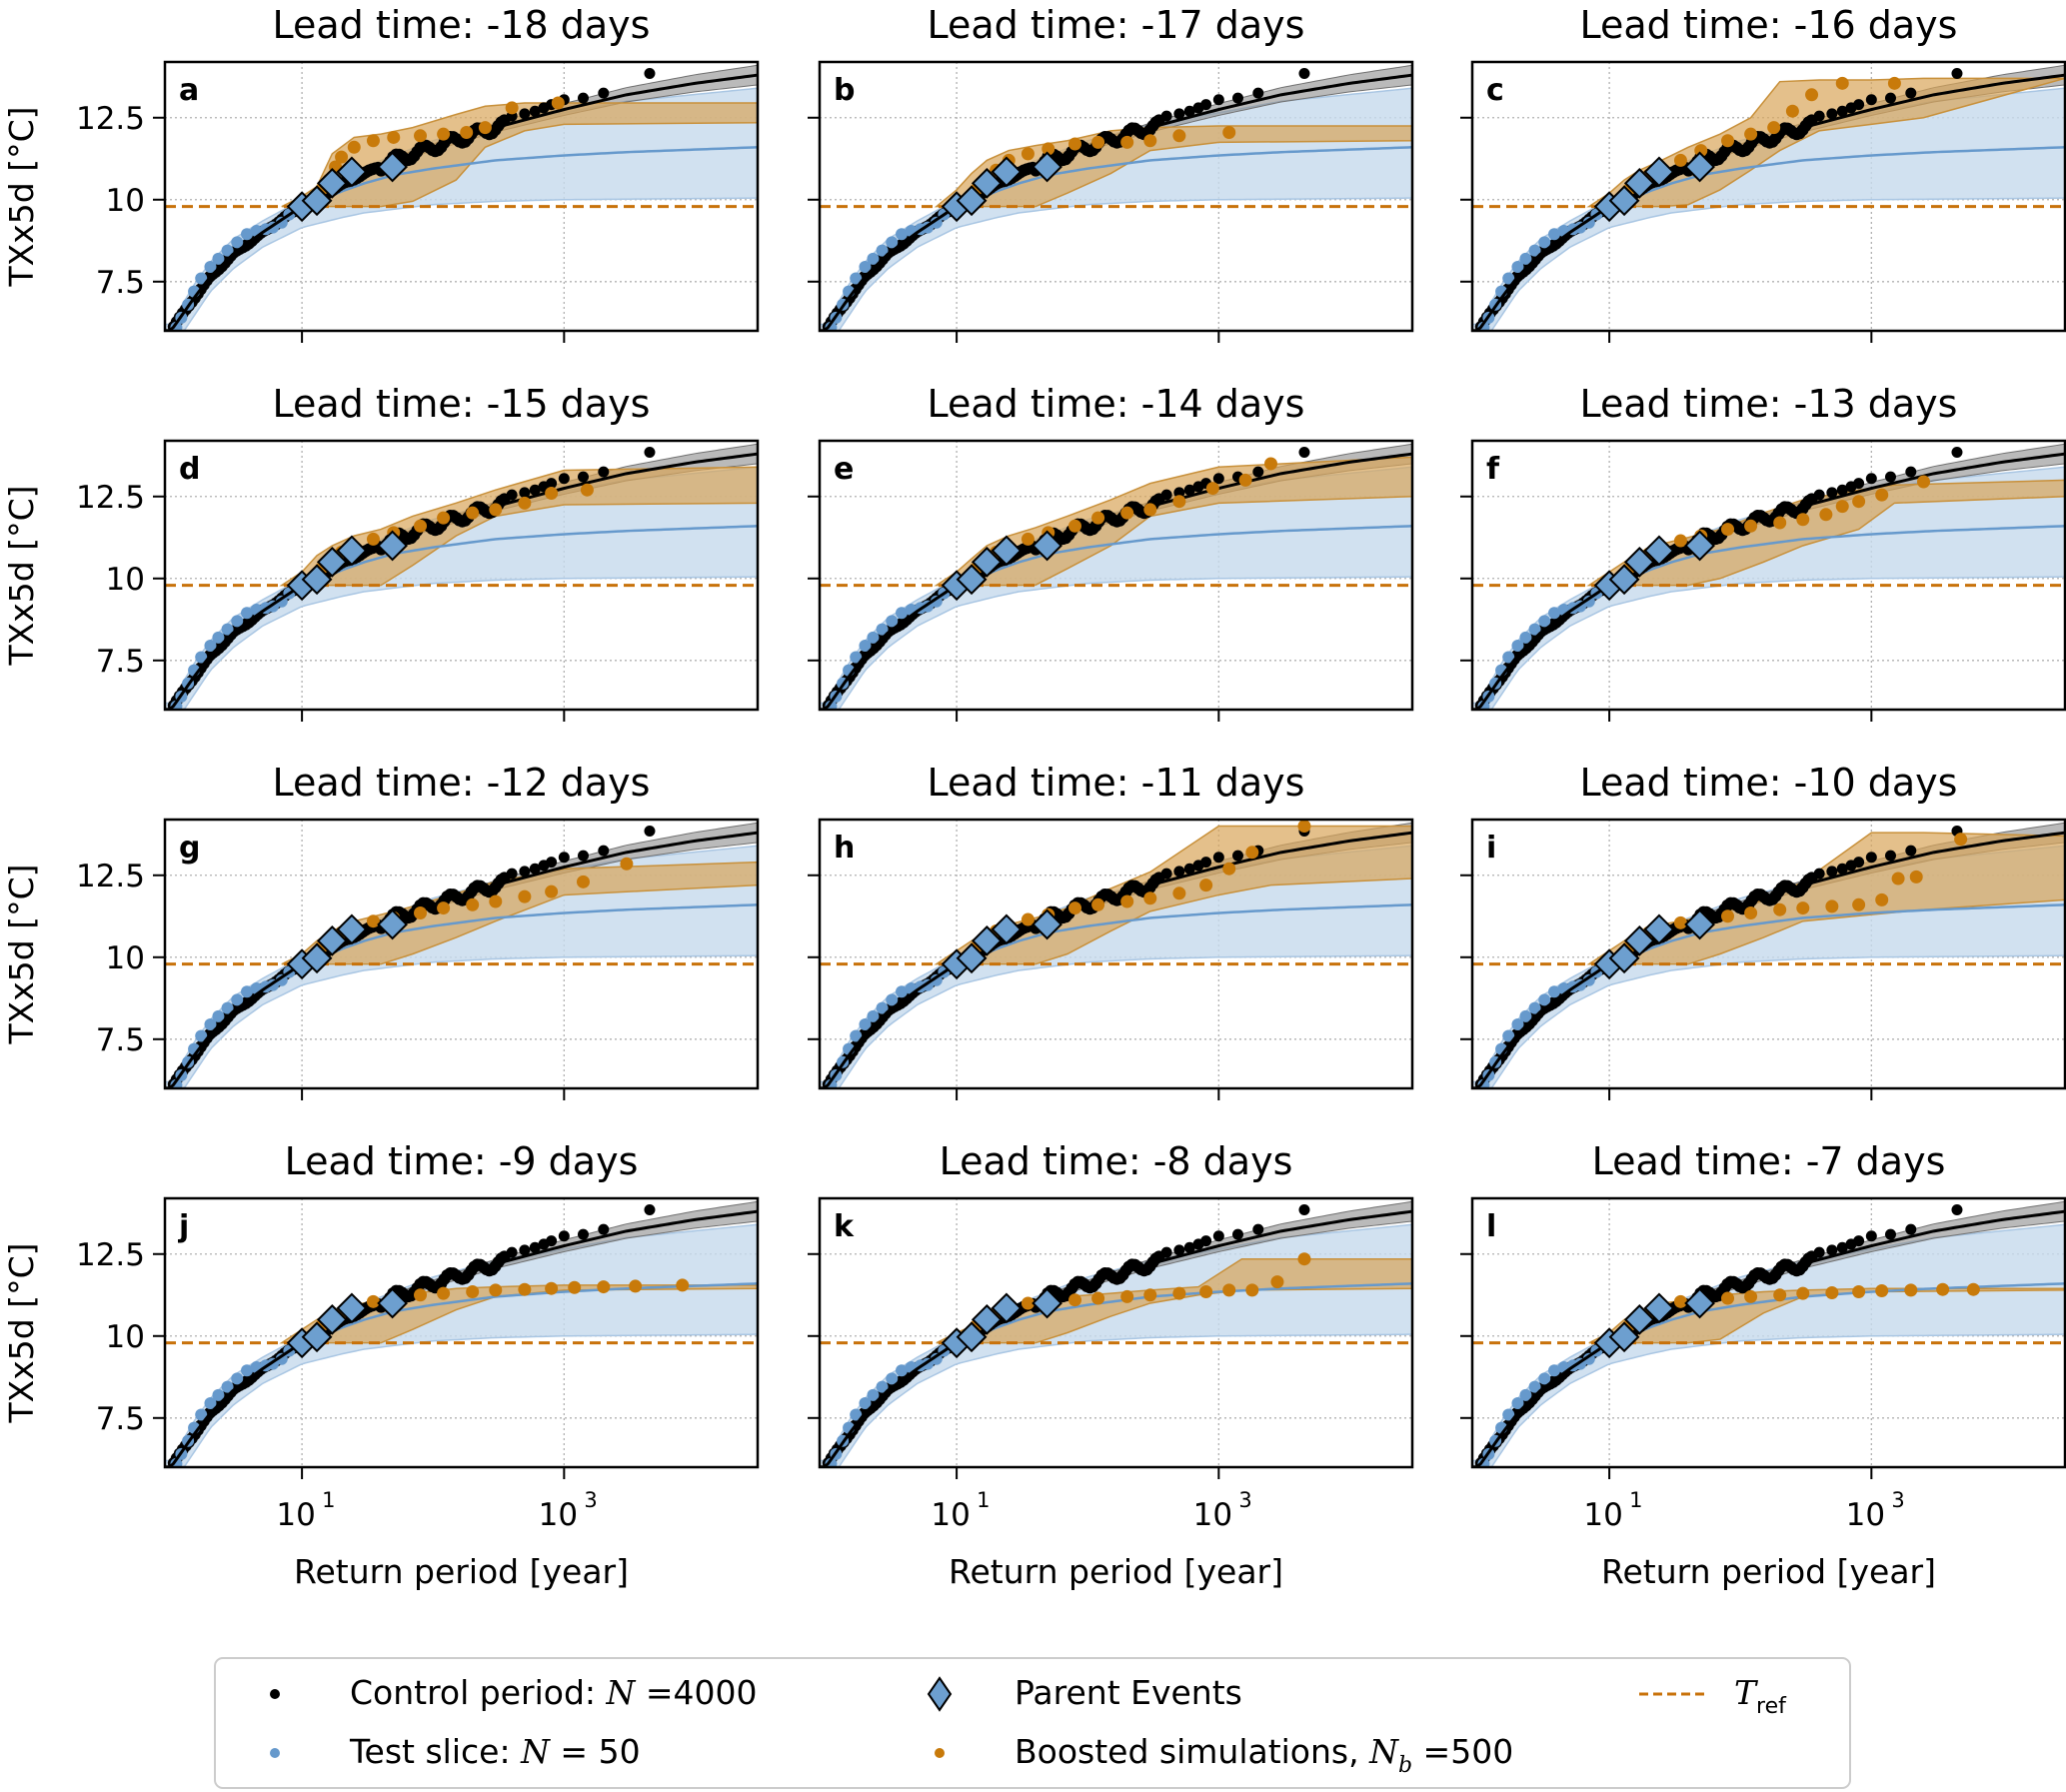  I want to click on x-tick-exponent: 1, so click(983, 1500).